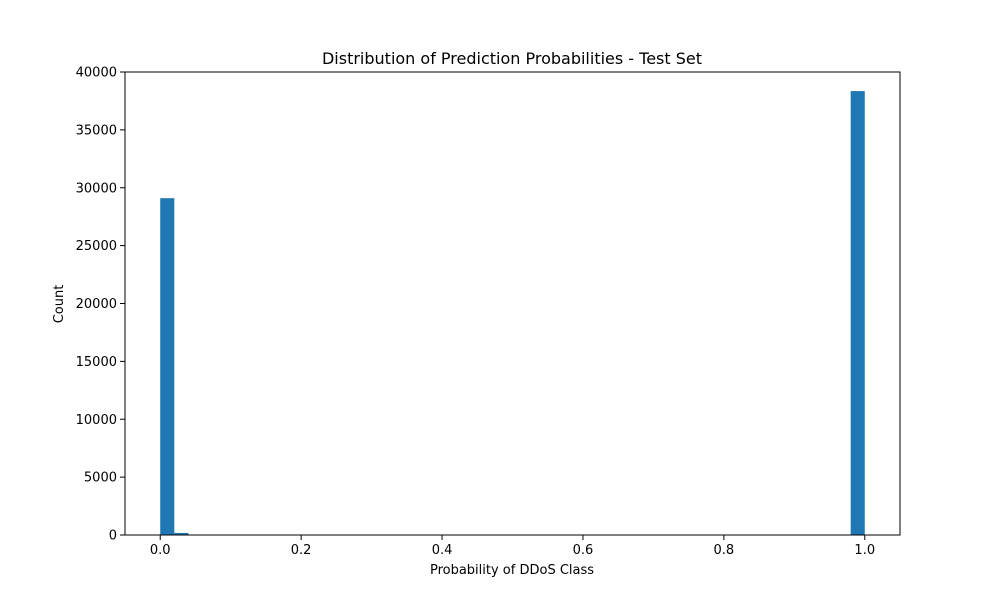 The height and width of the screenshot is (600, 1000). What do you see at coordinates (96, 73) in the screenshot?
I see `y-tick-label-8: 40000` at bounding box center [96, 73].